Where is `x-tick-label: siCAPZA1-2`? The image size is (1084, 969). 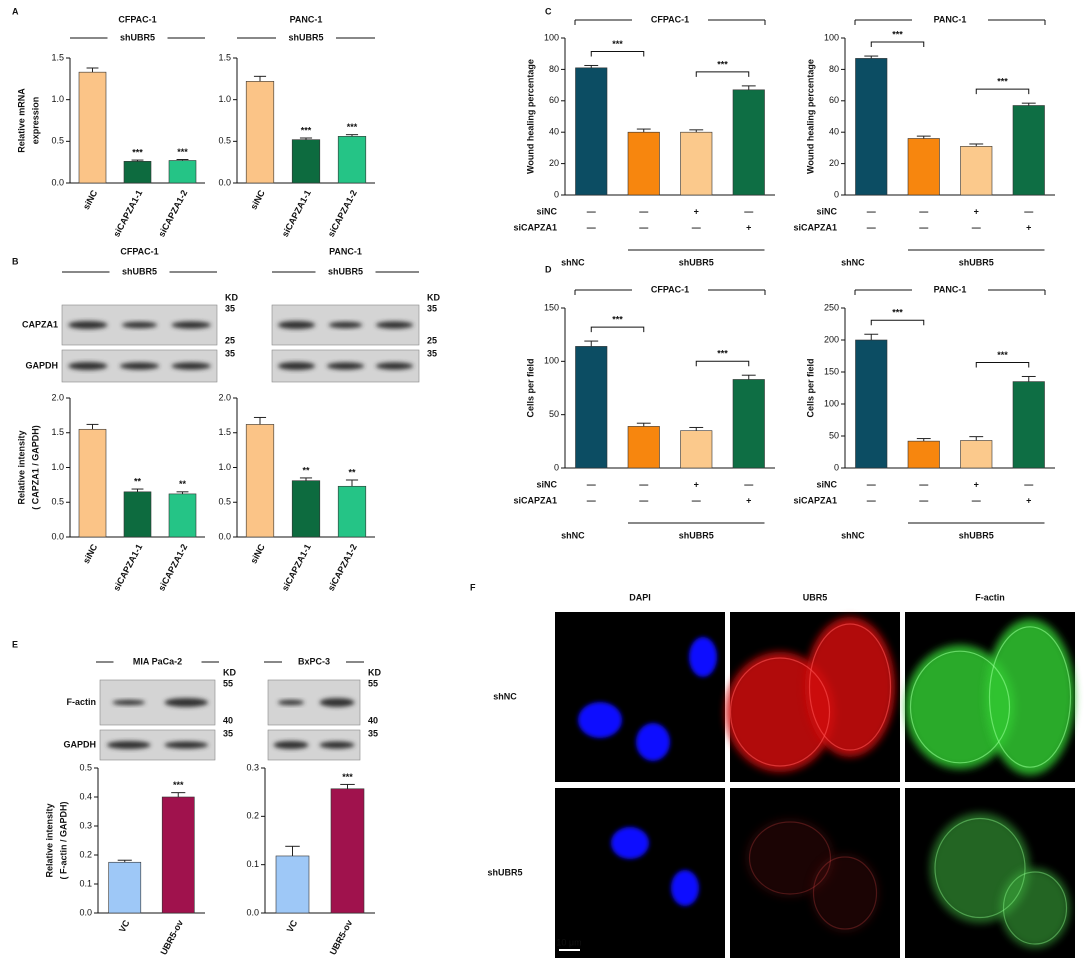 x-tick-label: siCAPZA1-2 is located at coordinates (172, 567).